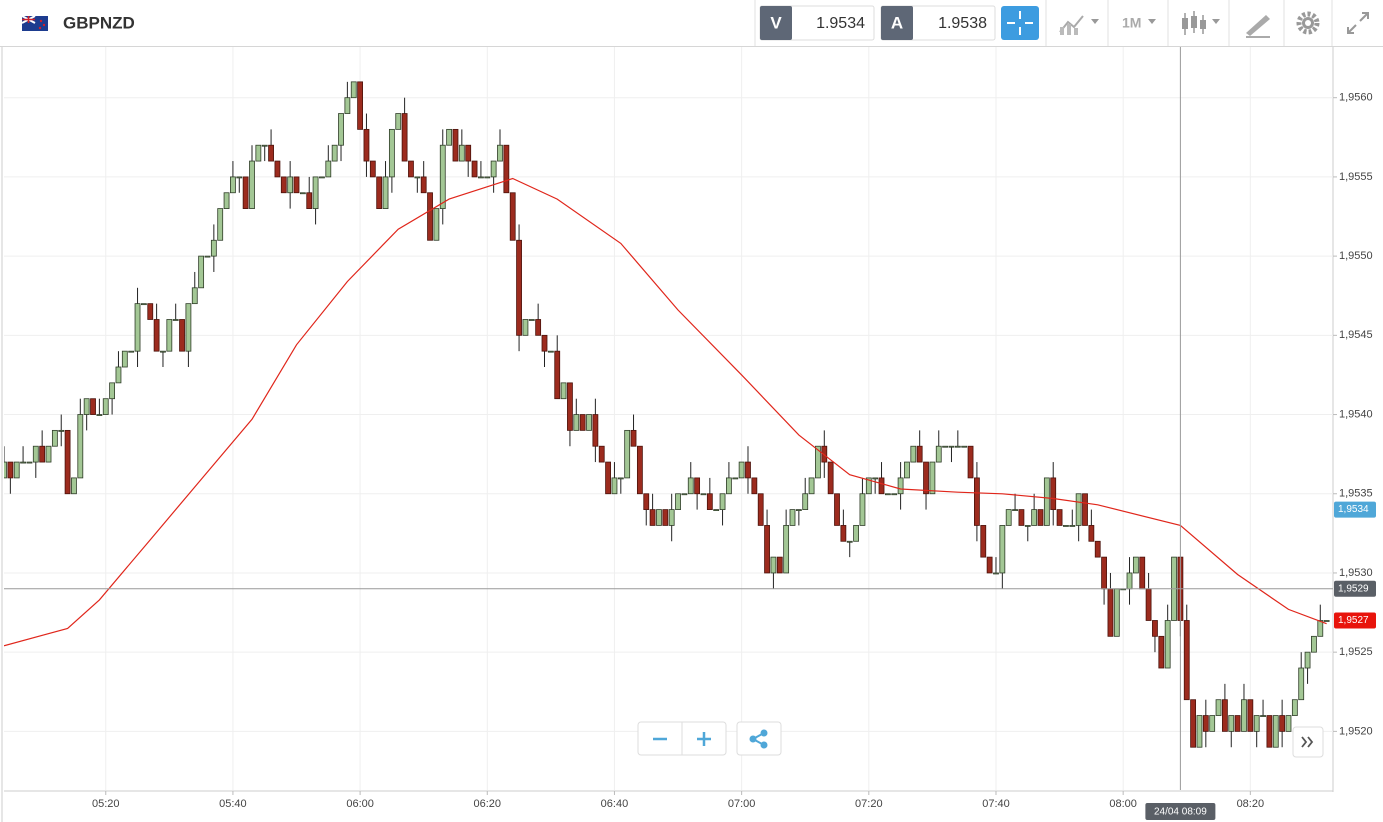 The width and height of the screenshot is (1383, 822). I want to click on y-tick-label: 1,9520, so click(1356, 731).